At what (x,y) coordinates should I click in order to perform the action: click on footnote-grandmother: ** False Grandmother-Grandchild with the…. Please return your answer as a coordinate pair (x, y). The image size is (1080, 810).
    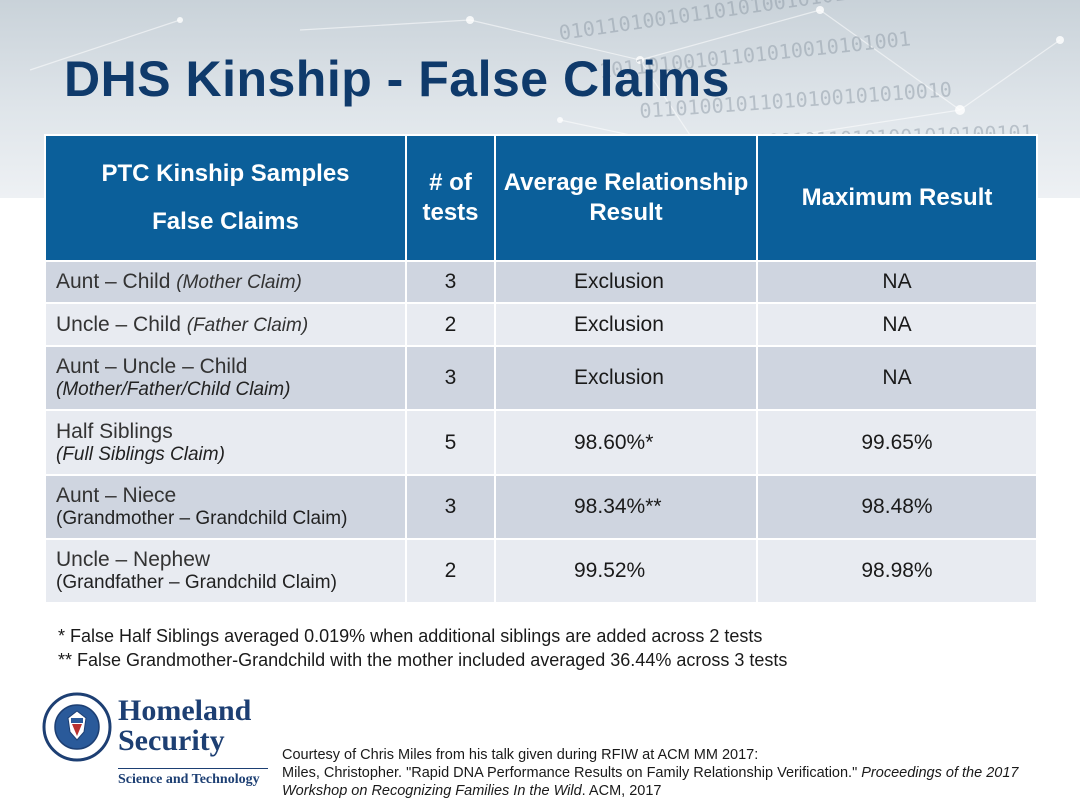
    Looking at the image, I should click on (423, 660).